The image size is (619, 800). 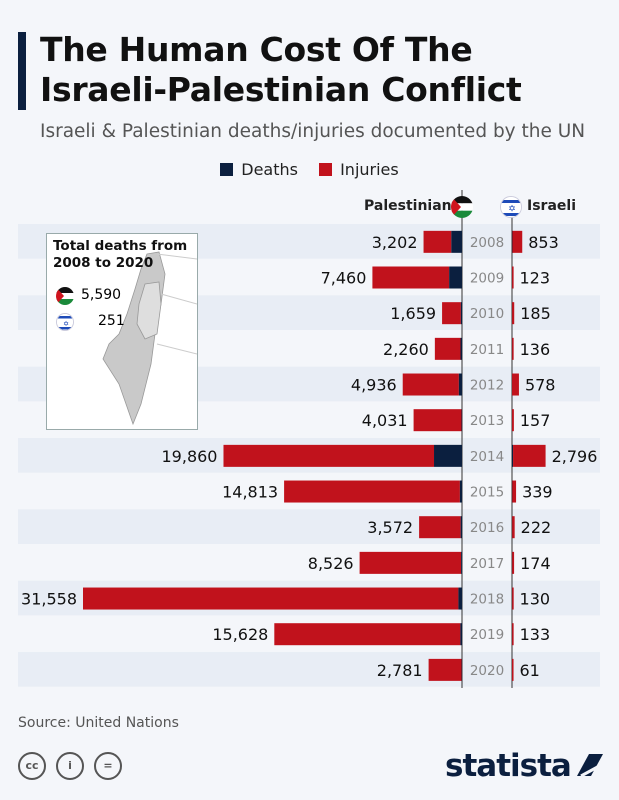 What do you see at coordinates (437, 420) in the screenshot?
I see `bar-palestinian-injuries-2013` at bounding box center [437, 420].